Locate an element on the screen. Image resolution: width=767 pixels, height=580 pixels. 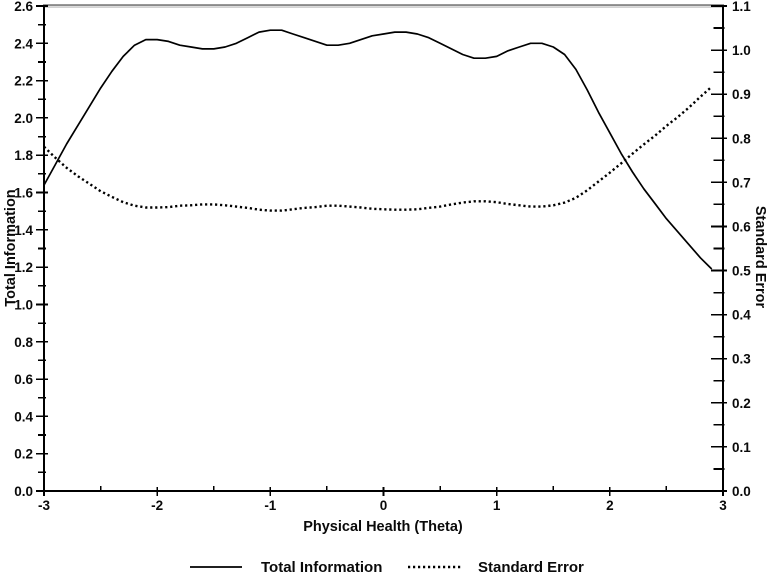
x-axis: -3 -2 -1 0 1 2 3 is located at coordinates (382, 499).